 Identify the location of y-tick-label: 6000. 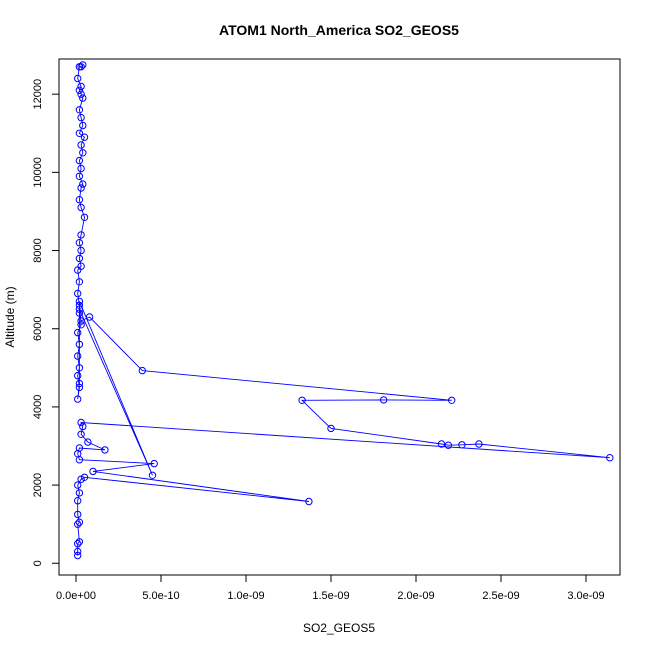
(38, 328).